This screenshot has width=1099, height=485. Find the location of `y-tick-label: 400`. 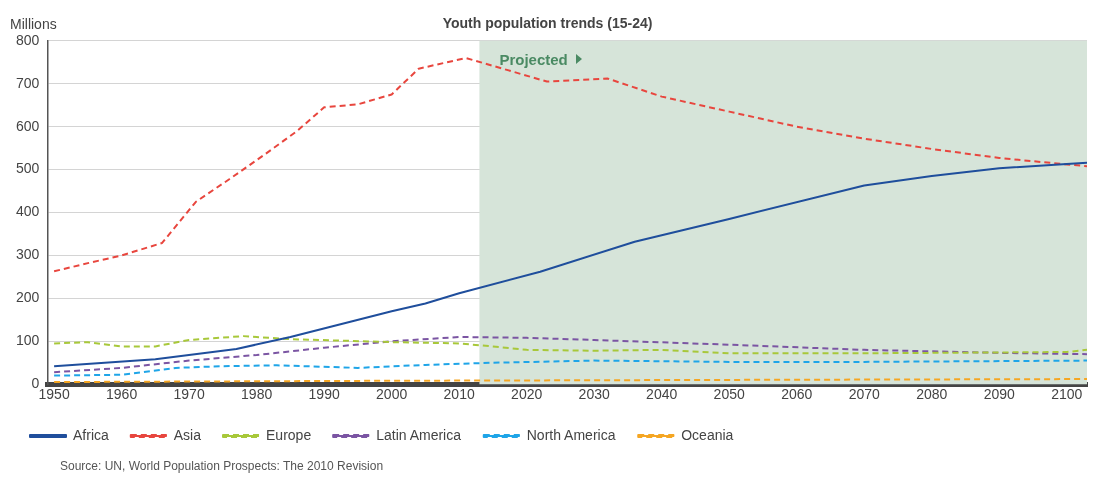

y-tick-label: 400 is located at coordinates (28, 211).